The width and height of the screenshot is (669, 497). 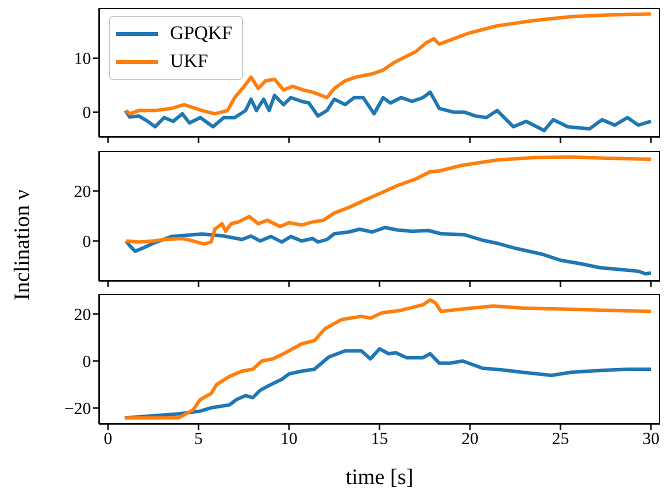 What do you see at coordinates (77, 408) in the screenshot?
I see `y-tick-label: −20` at bounding box center [77, 408].